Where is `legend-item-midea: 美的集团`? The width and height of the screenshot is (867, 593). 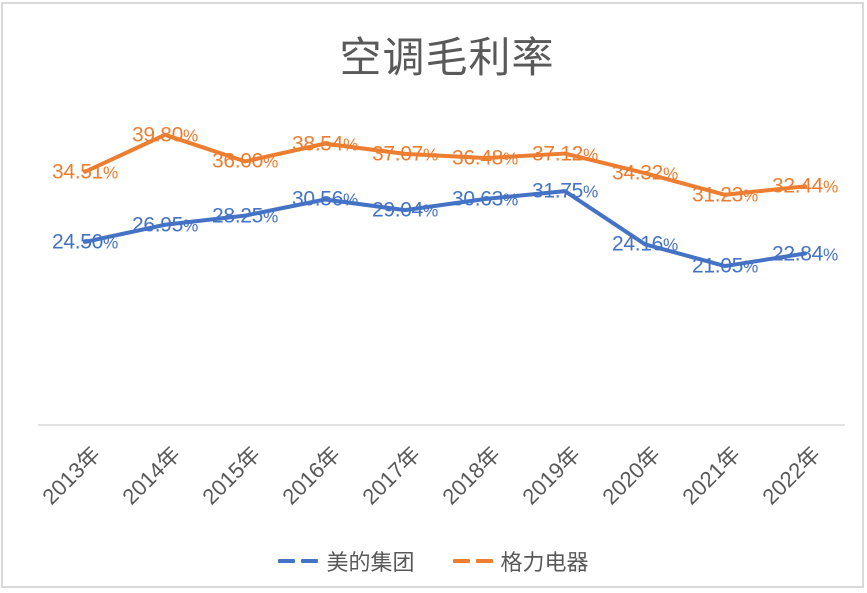 legend-item-midea: 美的集团 is located at coordinates (346, 561).